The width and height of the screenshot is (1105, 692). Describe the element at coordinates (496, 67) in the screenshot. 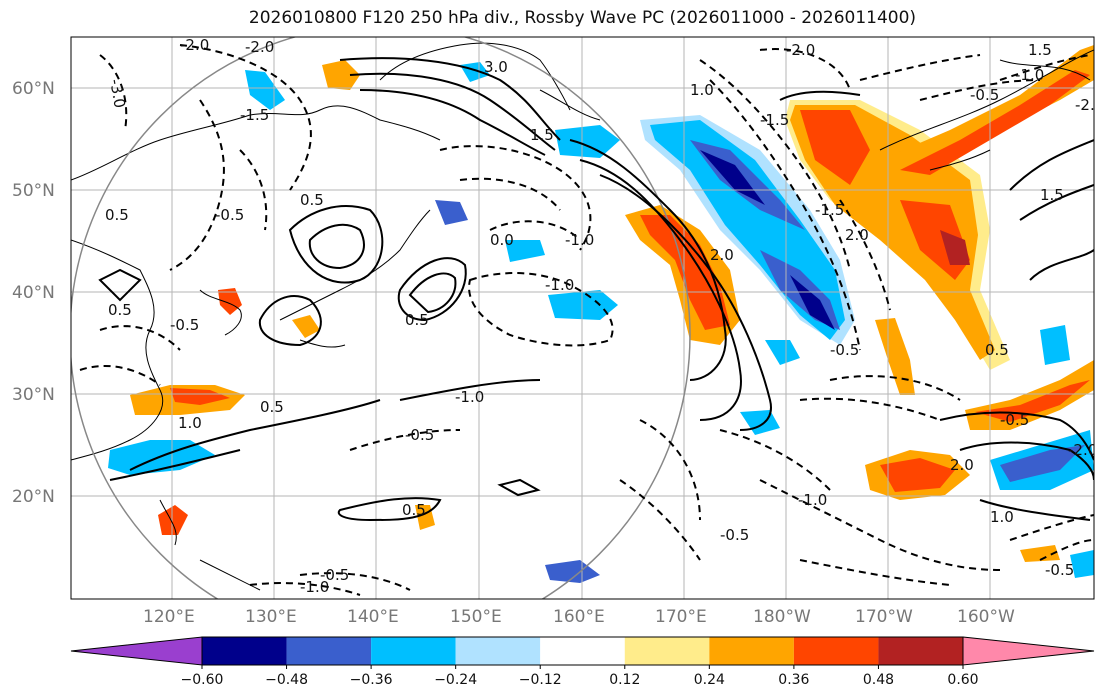

I see `contour-label: 3.0` at that location.